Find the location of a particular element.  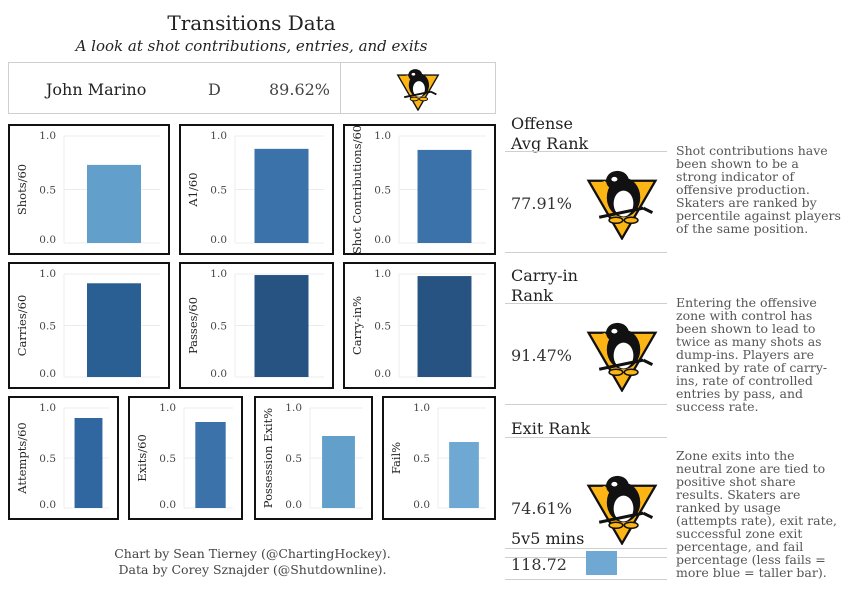

rank-title: Carry-in Rank is located at coordinates (544, 285).